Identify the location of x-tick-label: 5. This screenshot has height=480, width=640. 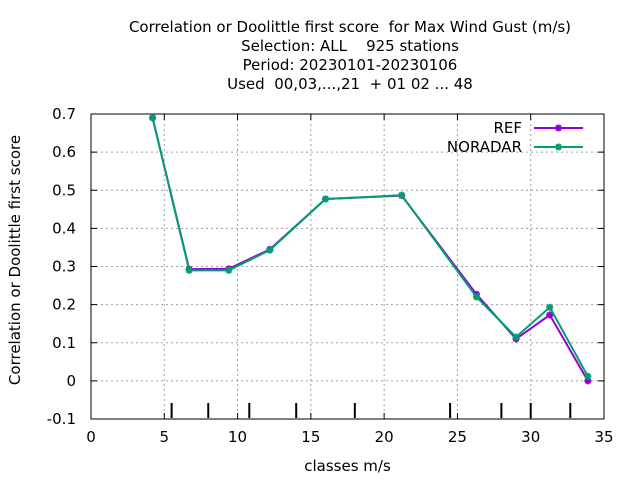
(165, 437).